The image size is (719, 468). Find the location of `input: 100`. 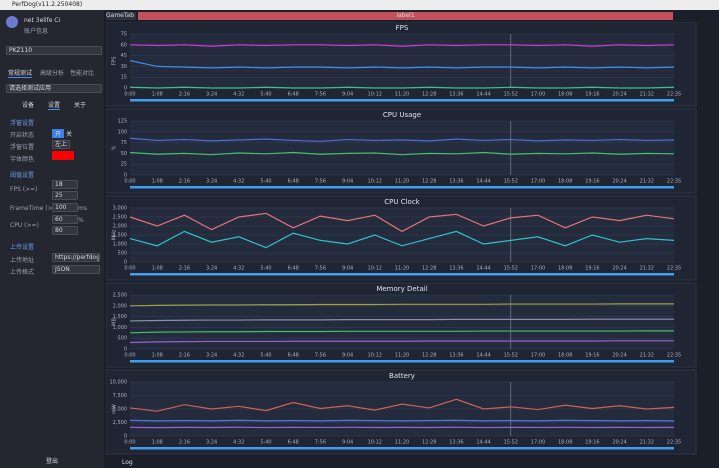

input: 100 is located at coordinates (65, 207).